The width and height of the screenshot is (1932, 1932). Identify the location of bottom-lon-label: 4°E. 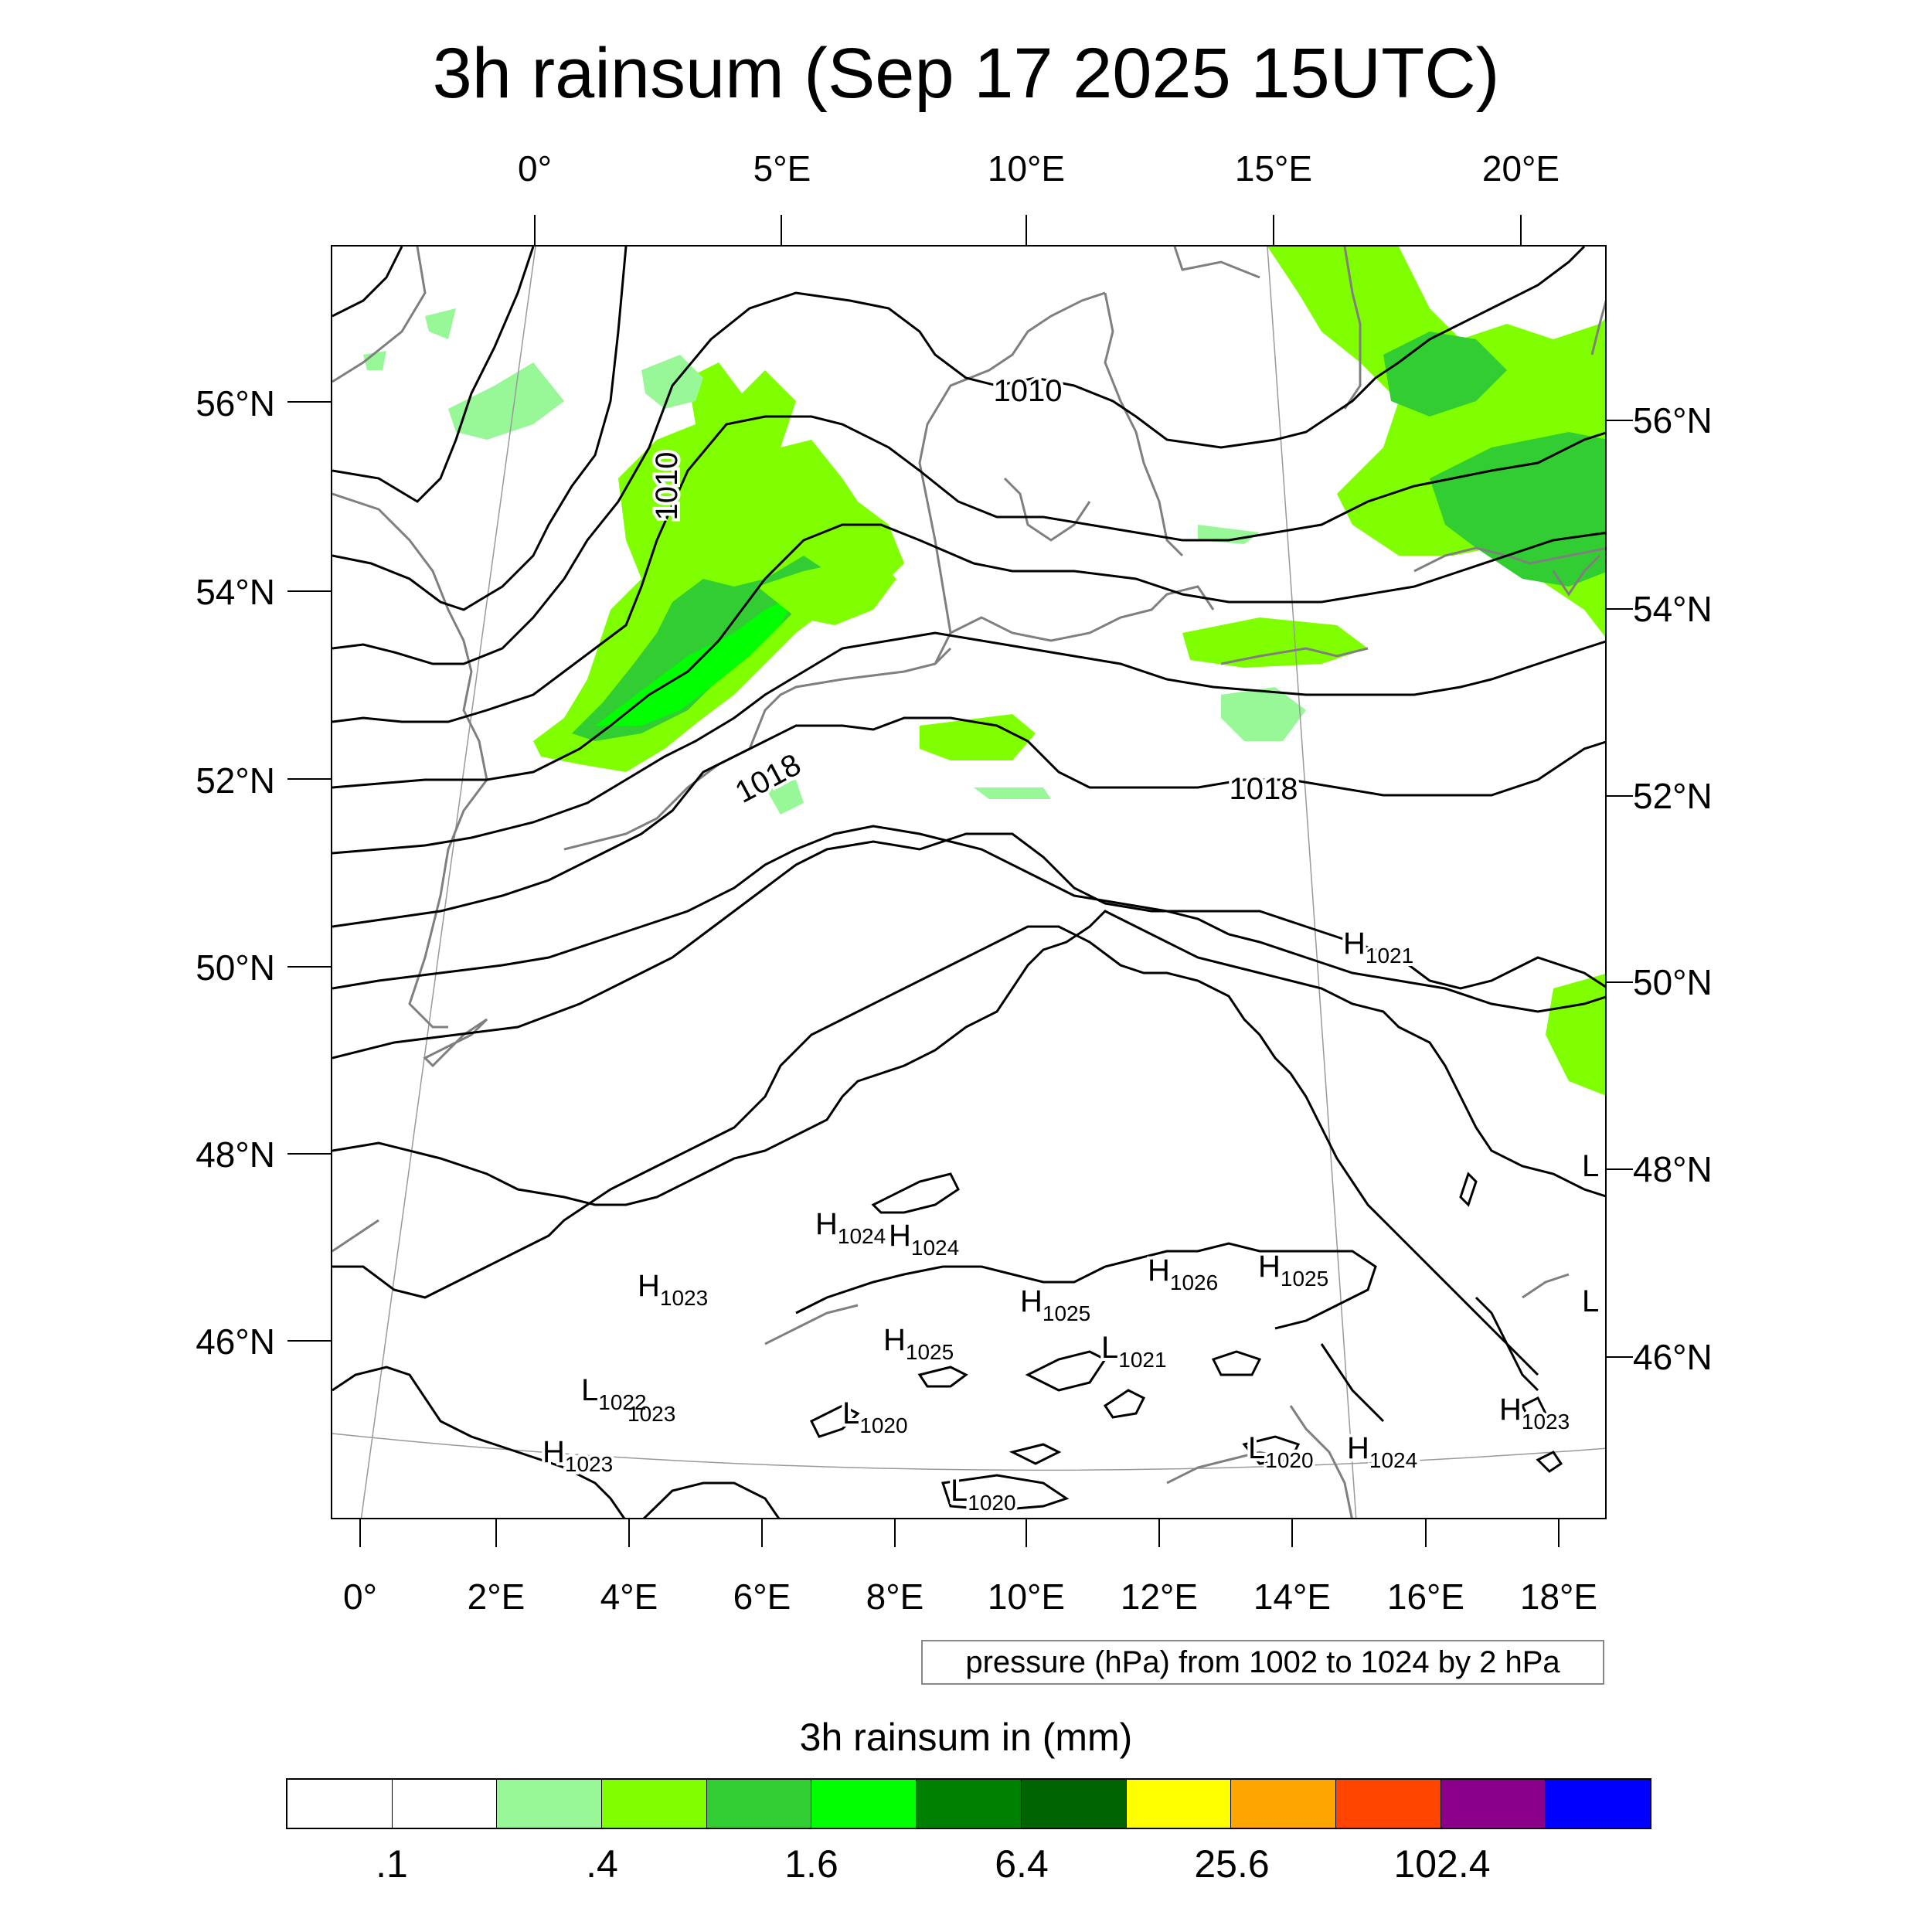
(629, 1597).